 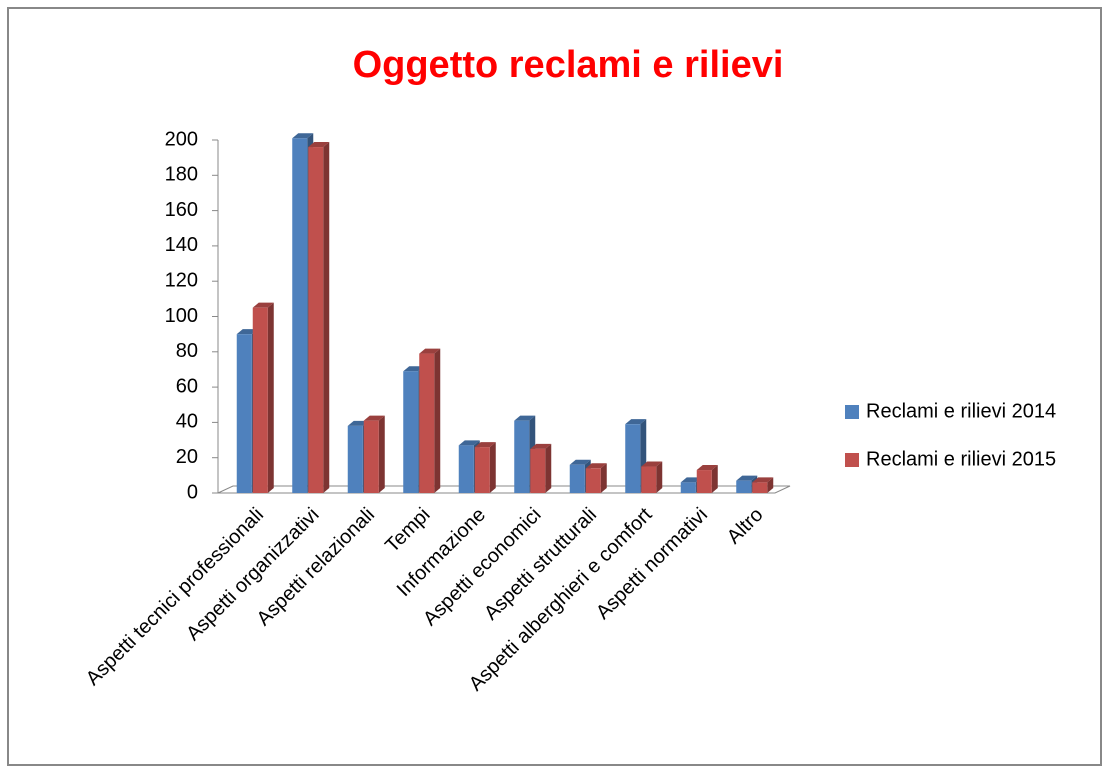 I want to click on y-tick-label: 140, so click(x=181, y=245).